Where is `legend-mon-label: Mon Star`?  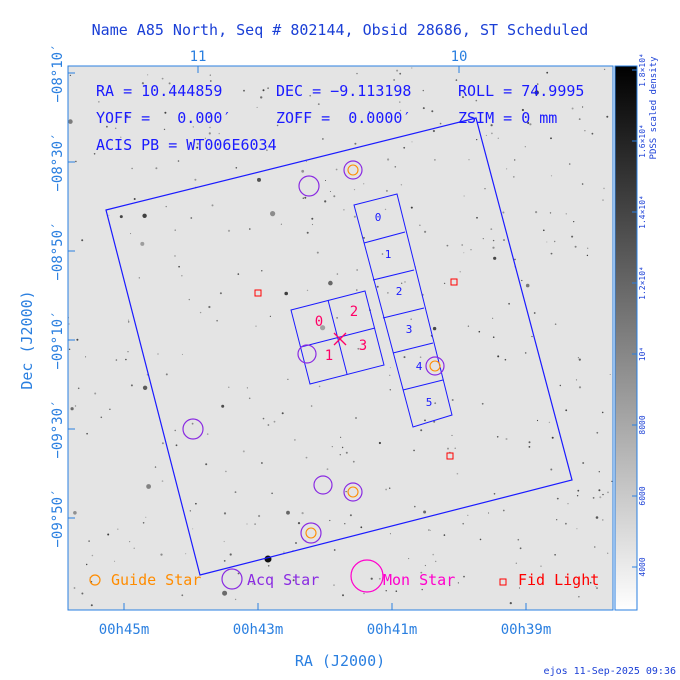
legend-mon-label: Mon Star is located at coordinates (419, 580).